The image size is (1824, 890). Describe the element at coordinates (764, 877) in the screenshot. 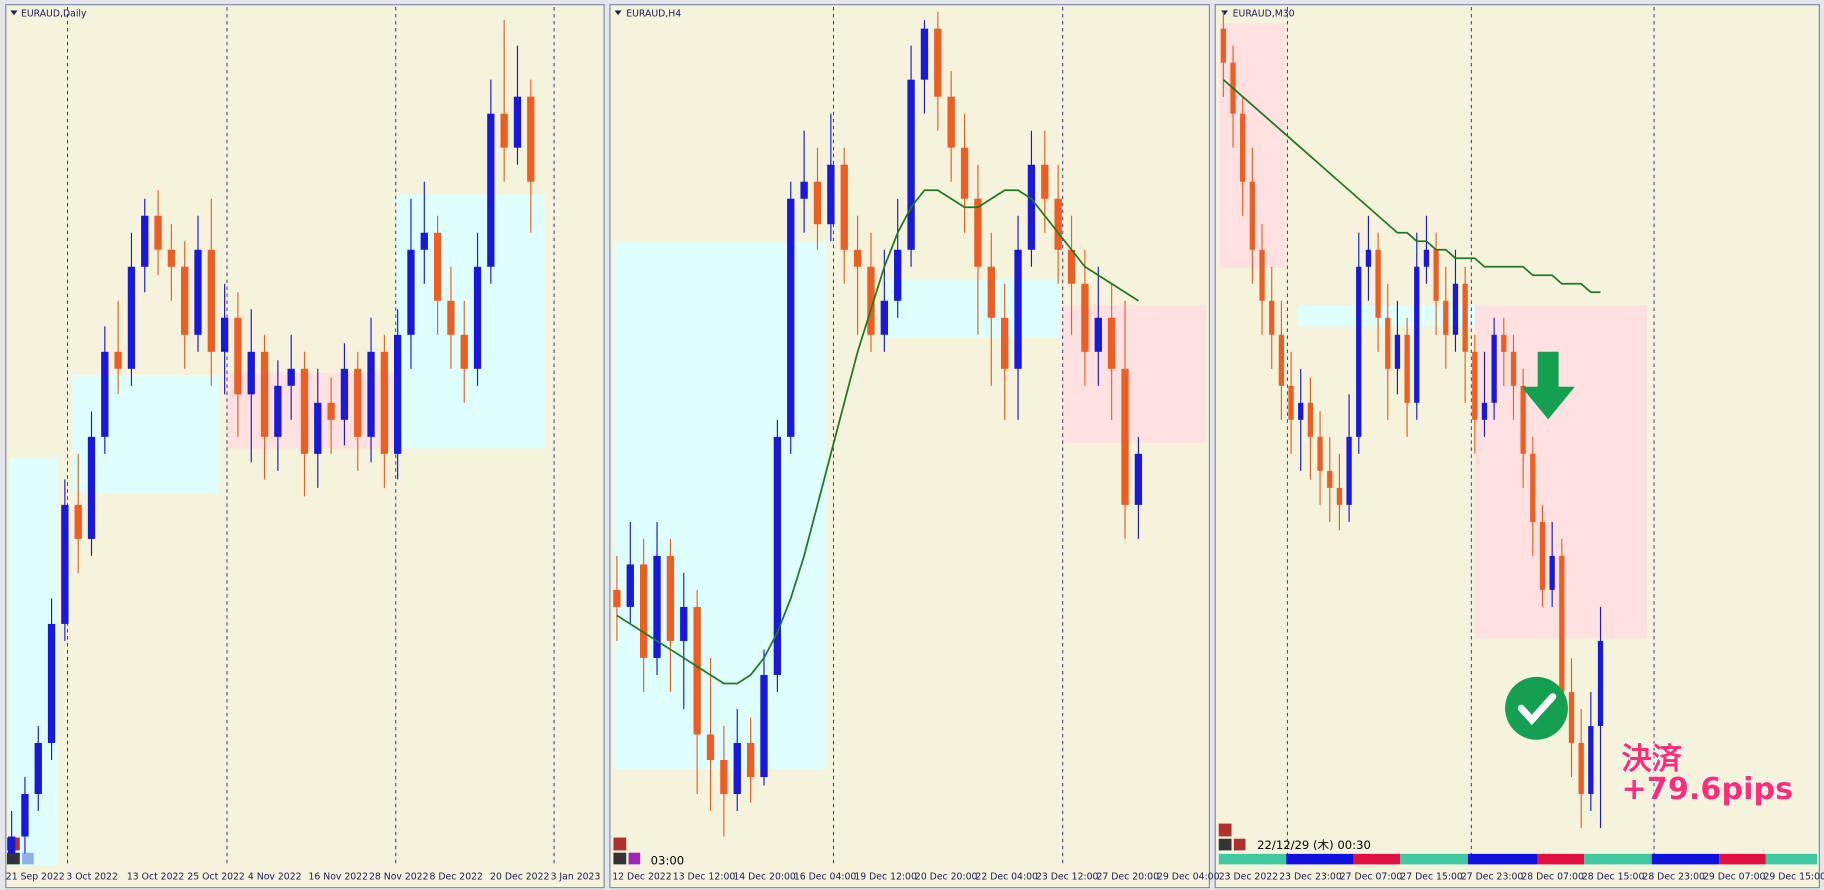

I see `time-label: 14 Dec 20:00` at that location.